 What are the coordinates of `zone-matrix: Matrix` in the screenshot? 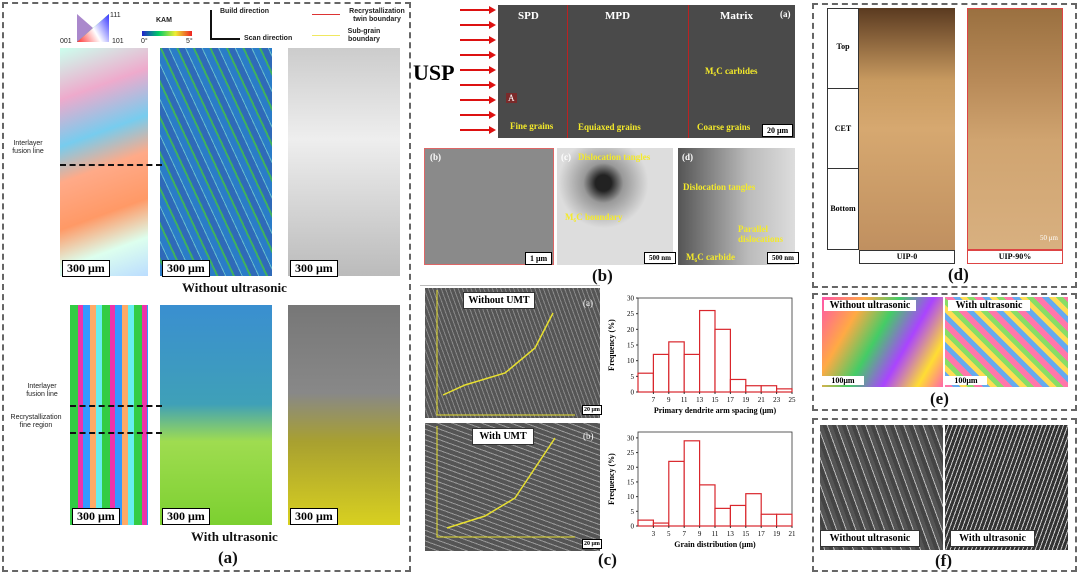 It's located at (736, 16).